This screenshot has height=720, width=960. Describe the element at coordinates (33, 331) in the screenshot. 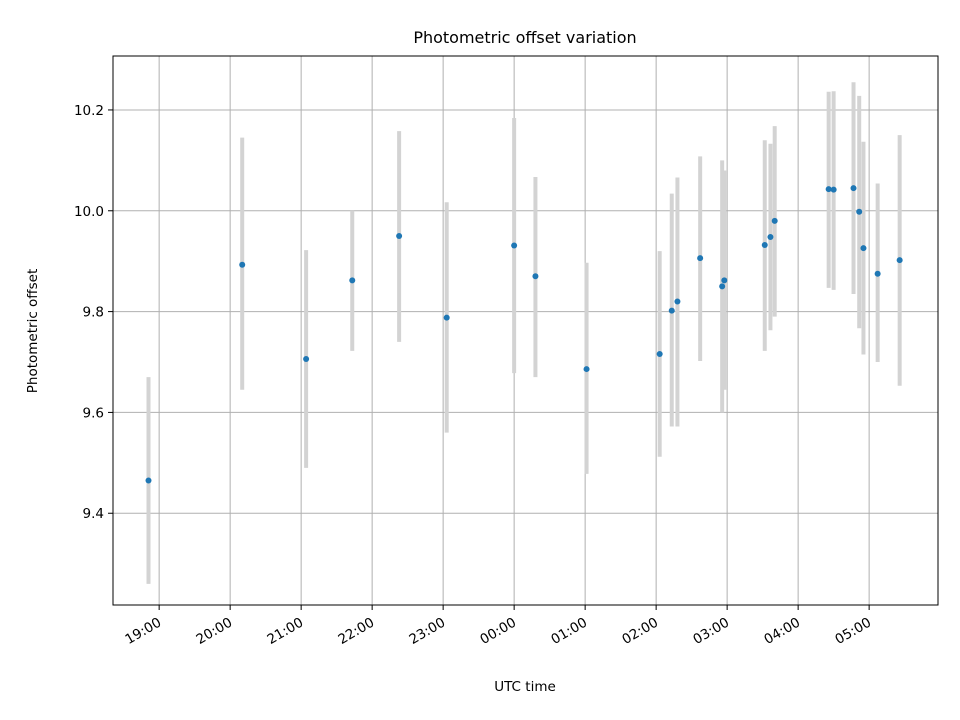

I see `y-axis-label: Photometric offset` at that location.